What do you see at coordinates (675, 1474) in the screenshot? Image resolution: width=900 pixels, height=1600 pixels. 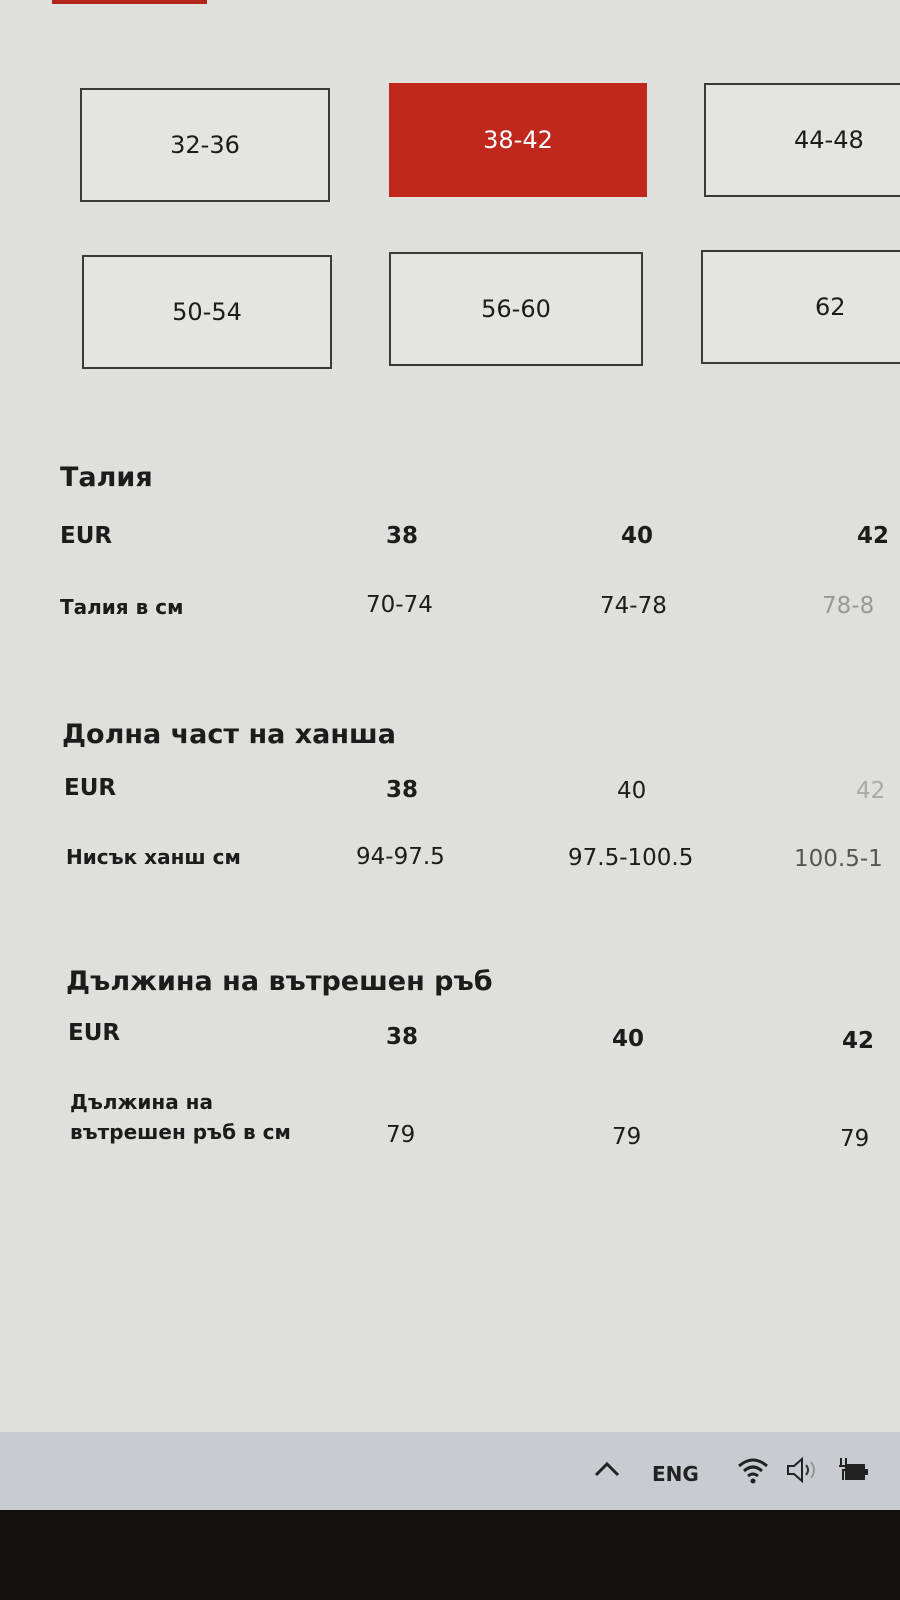 I see `language-indicator: ENG` at bounding box center [675, 1474].